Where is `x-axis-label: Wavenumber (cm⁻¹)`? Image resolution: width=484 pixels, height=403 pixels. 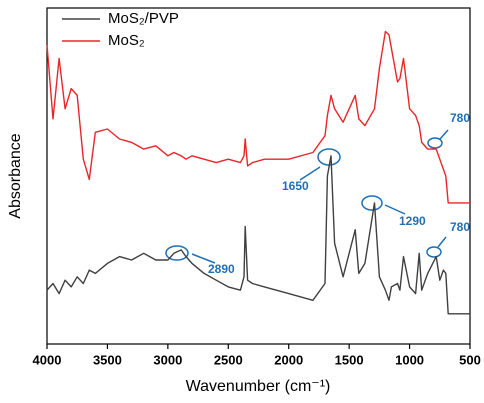 x-axis-label: Wavenumber (cm⁻¹) is located at coordinates (258, 386).